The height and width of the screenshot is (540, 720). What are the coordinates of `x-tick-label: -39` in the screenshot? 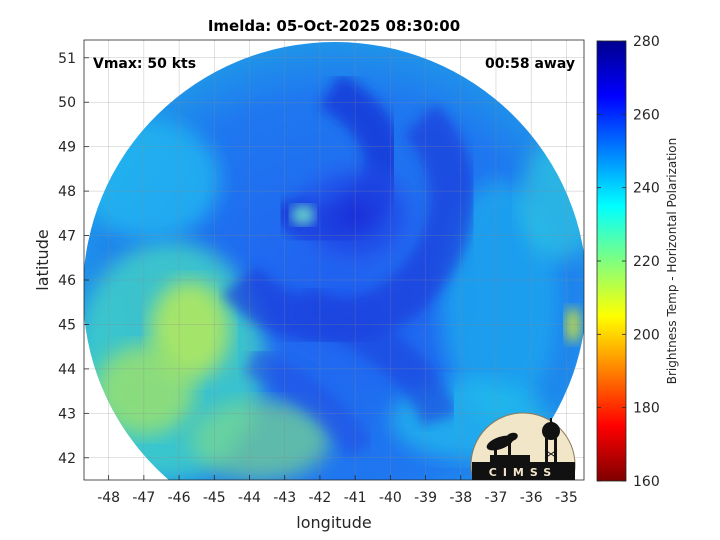 It's located at (425, 498).